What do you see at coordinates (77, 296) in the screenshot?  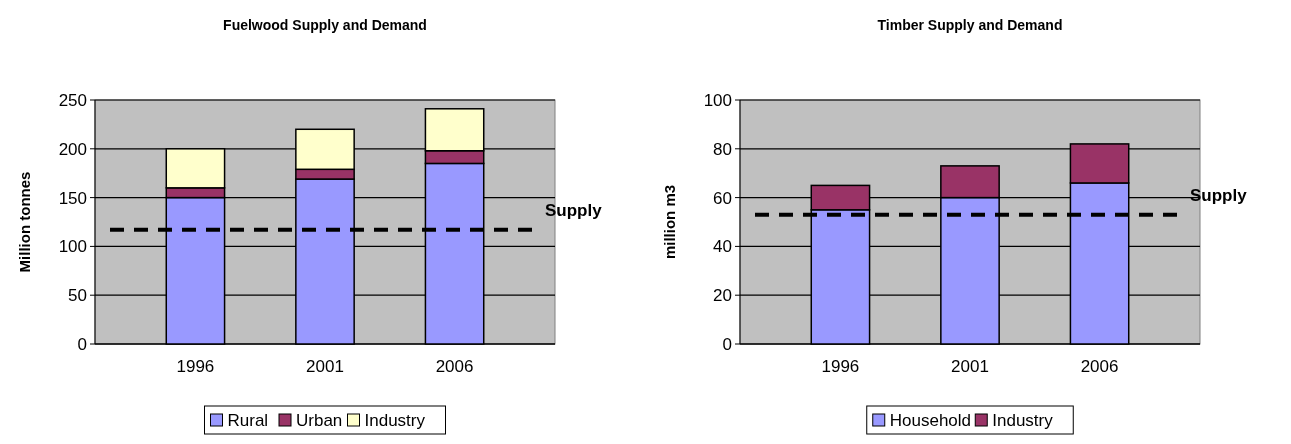 I see `y-tick-label: 50` at bounding box center [77, 296].